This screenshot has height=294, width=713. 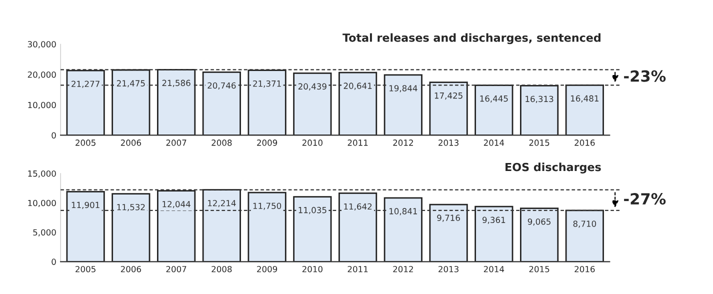 What do you see at coordinates (645, 199) in the screenshot?
I see `text: -27%` at bounding box center [645, 199].